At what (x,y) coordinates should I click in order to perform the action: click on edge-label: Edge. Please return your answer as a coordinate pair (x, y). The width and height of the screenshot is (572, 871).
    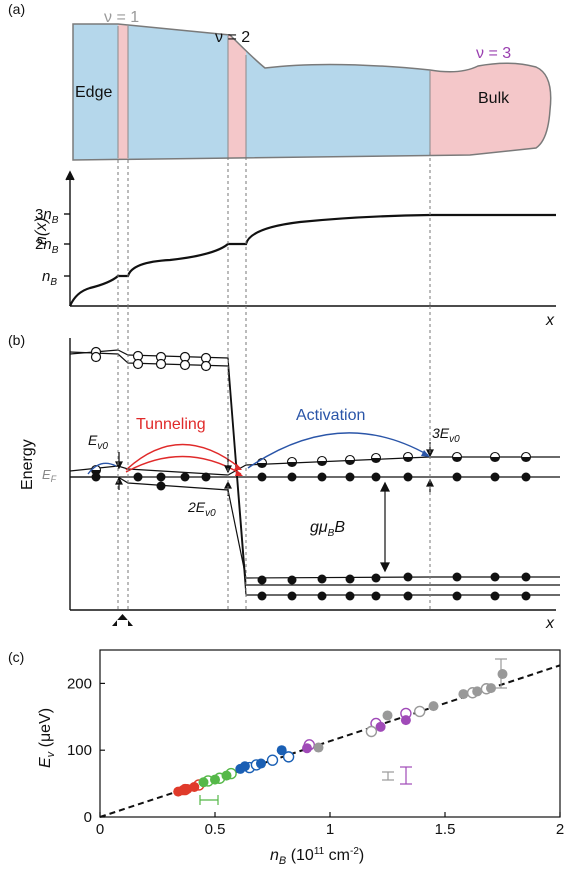
    Looking at the image, I should click on (93, 92).